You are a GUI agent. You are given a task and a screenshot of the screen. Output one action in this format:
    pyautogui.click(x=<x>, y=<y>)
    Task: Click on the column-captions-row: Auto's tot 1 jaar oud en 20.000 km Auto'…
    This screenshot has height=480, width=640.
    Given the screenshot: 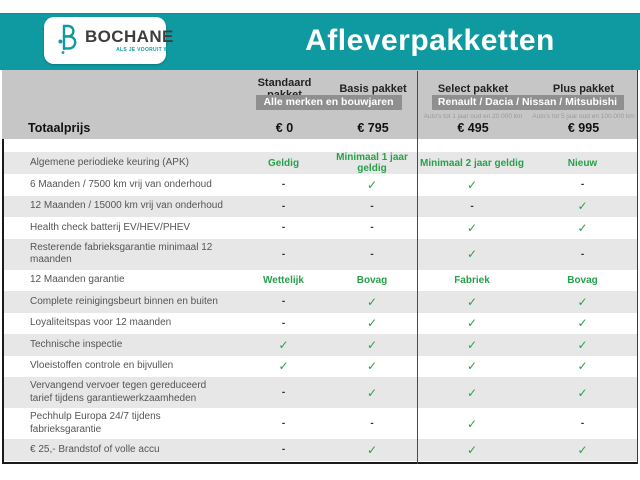 What is the action you would take?
    pyautogui.click(x=319, y=116)
    